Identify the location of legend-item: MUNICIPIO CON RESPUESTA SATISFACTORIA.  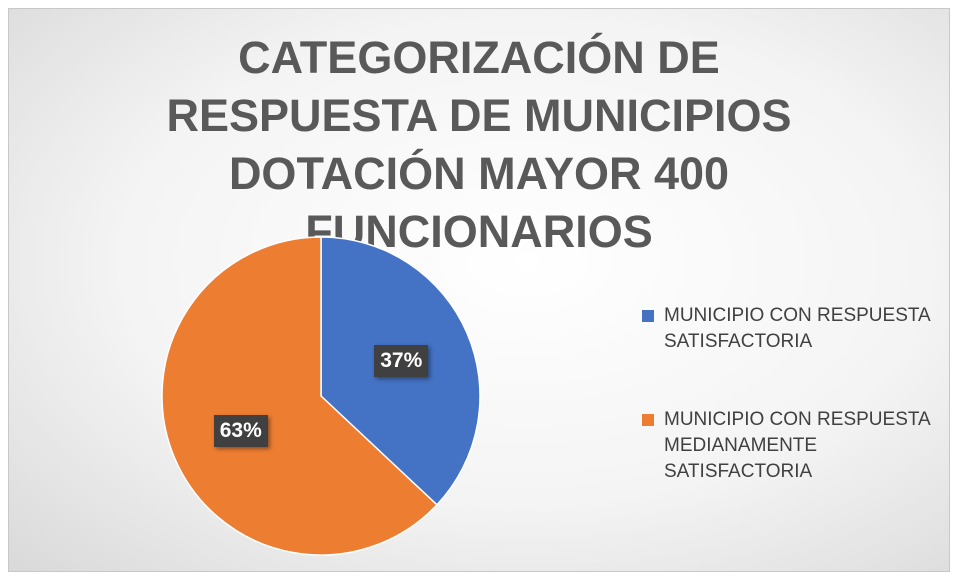
(790, 329).